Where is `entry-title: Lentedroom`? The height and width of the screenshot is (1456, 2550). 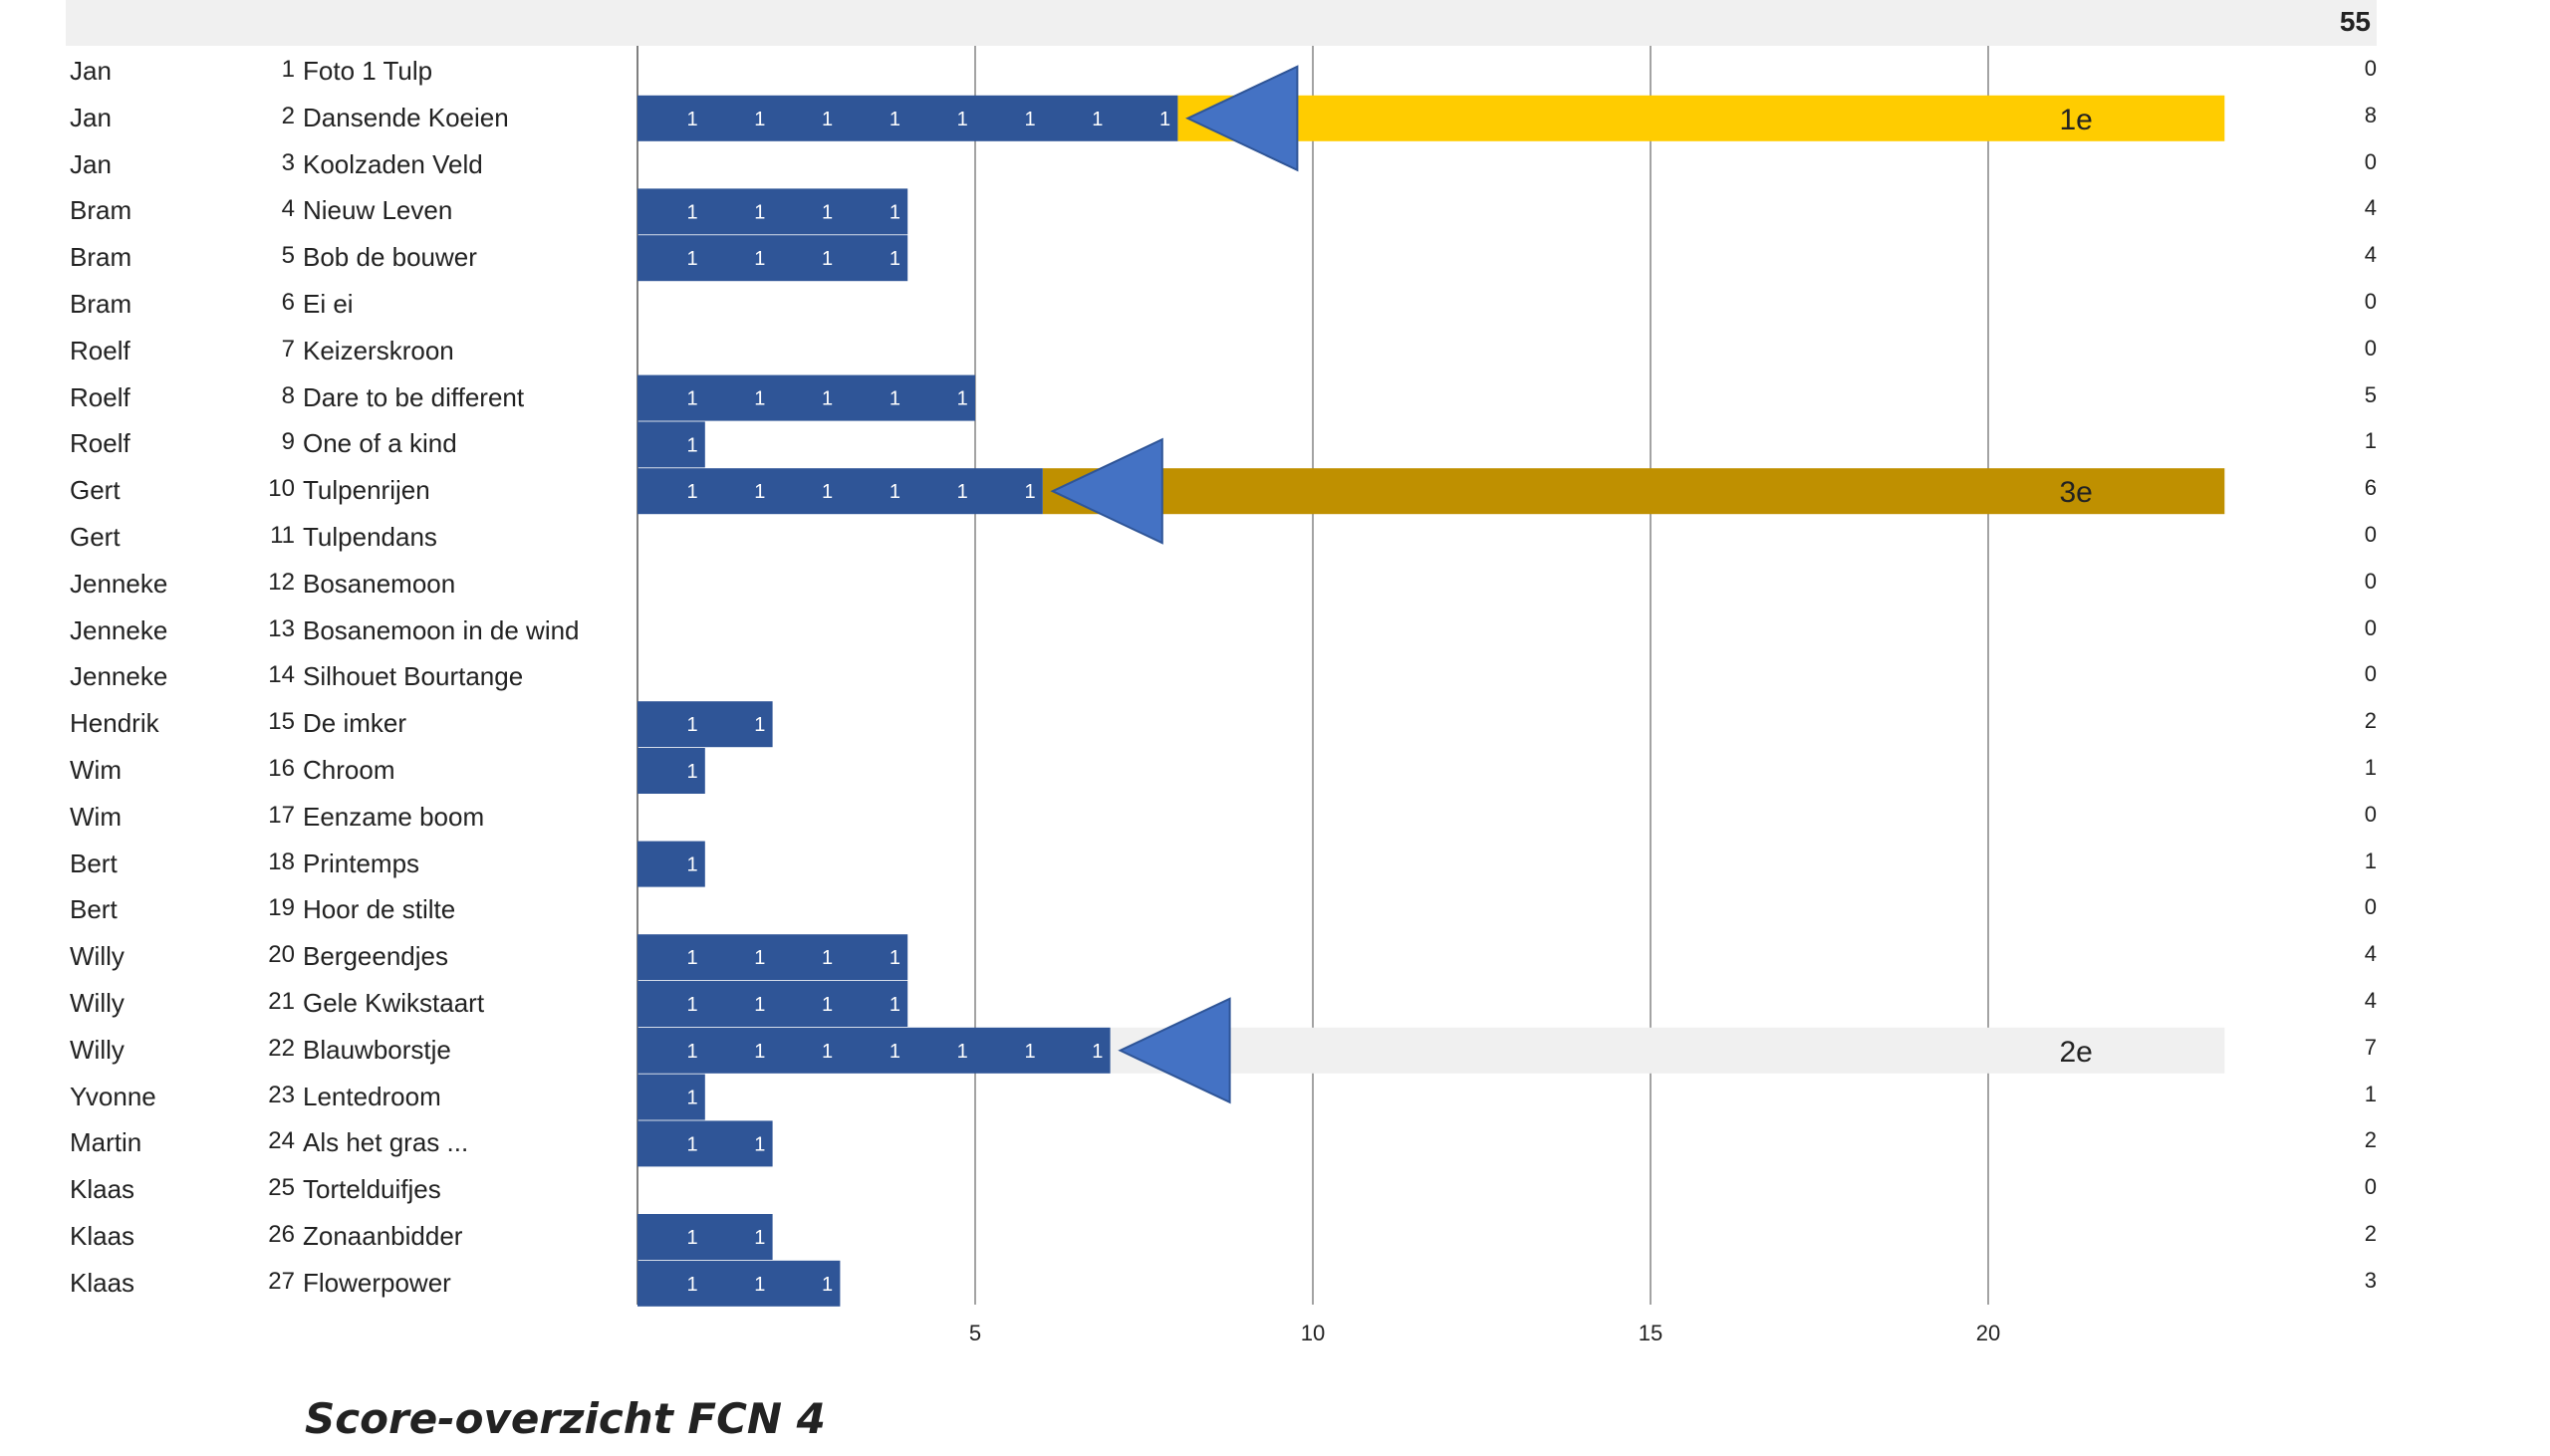 entry-title: Lentedroom is located at coordinates (372, 1096).